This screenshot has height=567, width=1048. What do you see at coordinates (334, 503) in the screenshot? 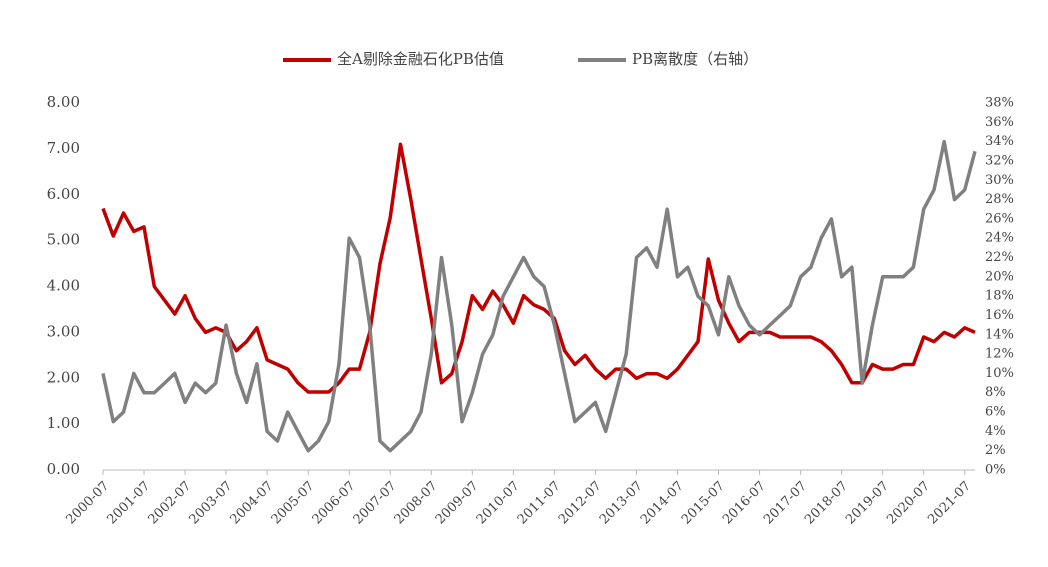
I see `x-tick-label: 2006-07` at bounding box center [334, 503].